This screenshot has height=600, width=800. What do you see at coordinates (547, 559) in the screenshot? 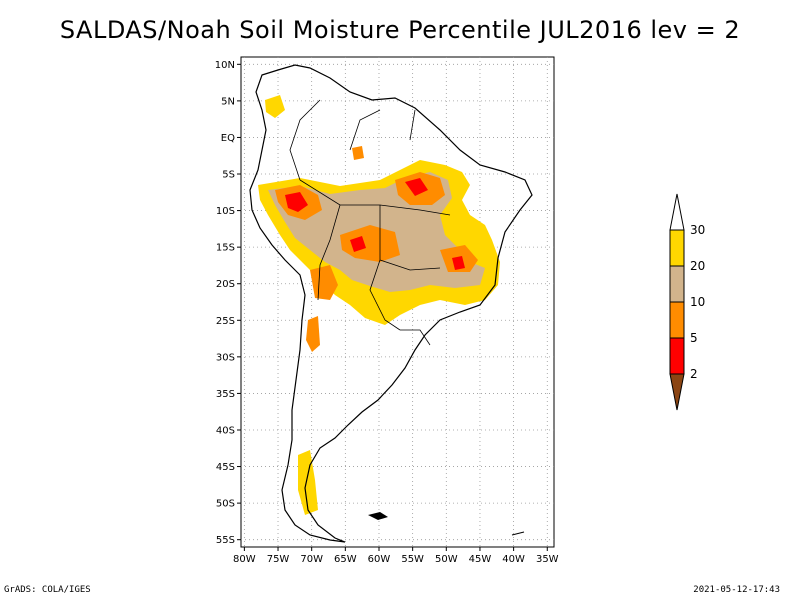
I see `lon-tick-label: 35W` at bounding box center [547, 559].